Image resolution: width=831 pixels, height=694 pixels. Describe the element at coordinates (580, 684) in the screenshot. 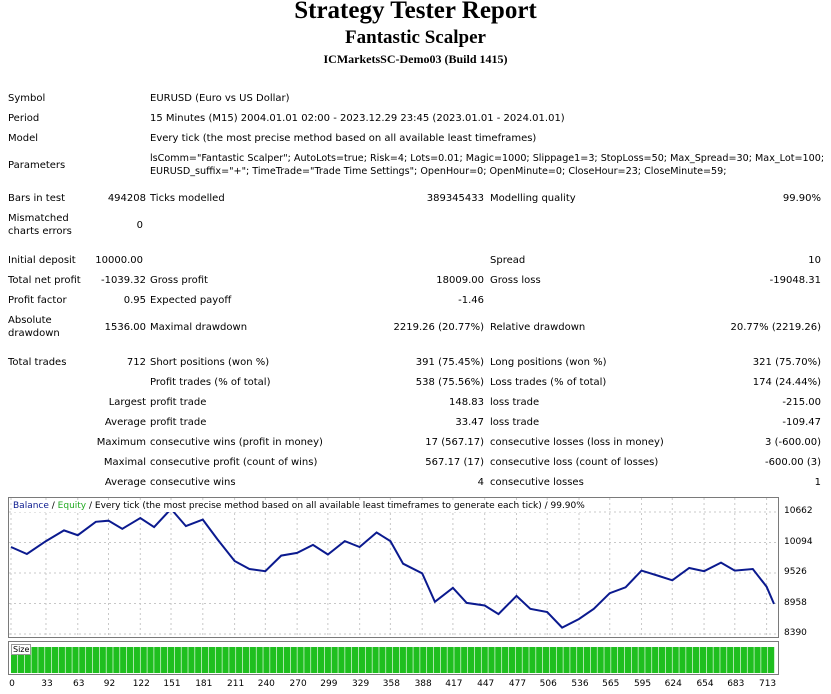

I see `x-tick-label: 536` at that location.